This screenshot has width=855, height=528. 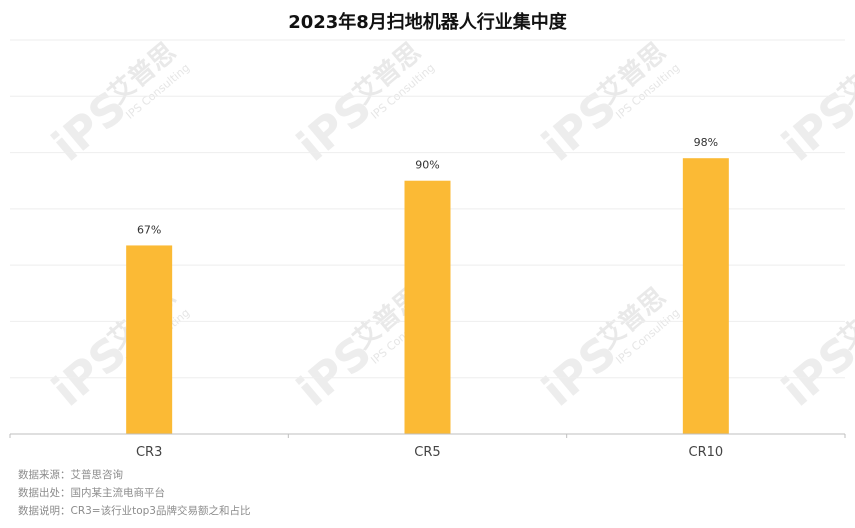 What do you see at coordinates (427, 452) in the screenshot?
I see `x-tick-label: CR5` at bounding box center [427, 452].